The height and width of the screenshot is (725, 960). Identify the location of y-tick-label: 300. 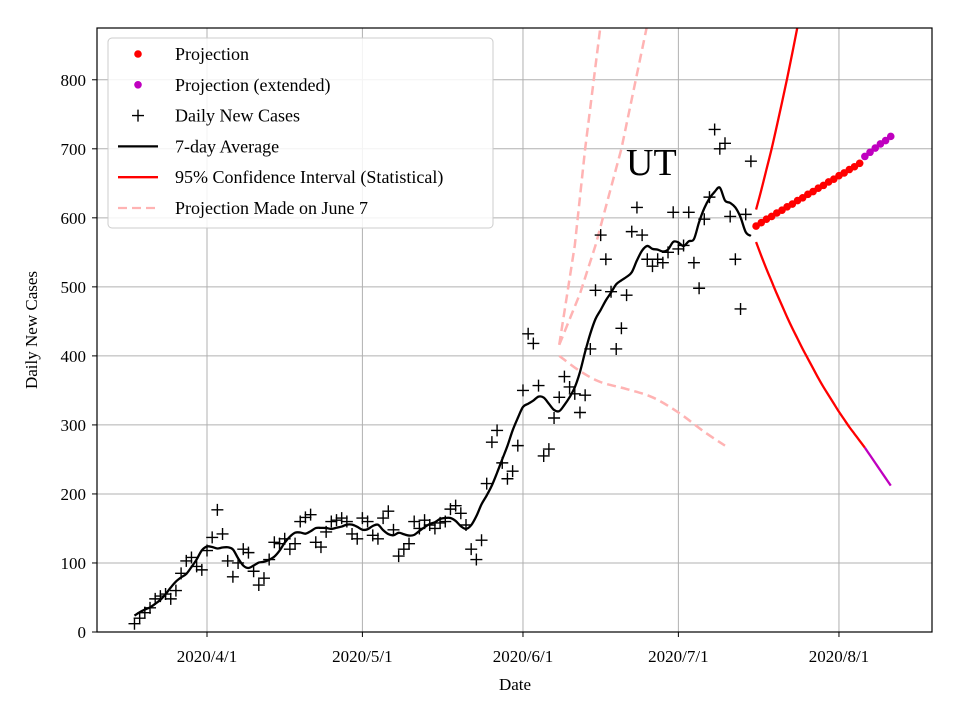
(74, 425).